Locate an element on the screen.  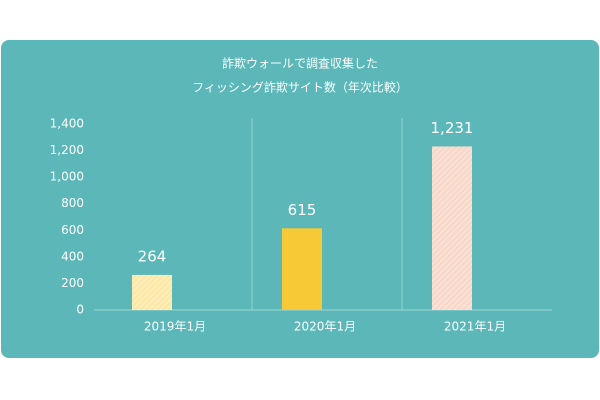
y-tick-label: 800 is located at coordinates (72, 203).